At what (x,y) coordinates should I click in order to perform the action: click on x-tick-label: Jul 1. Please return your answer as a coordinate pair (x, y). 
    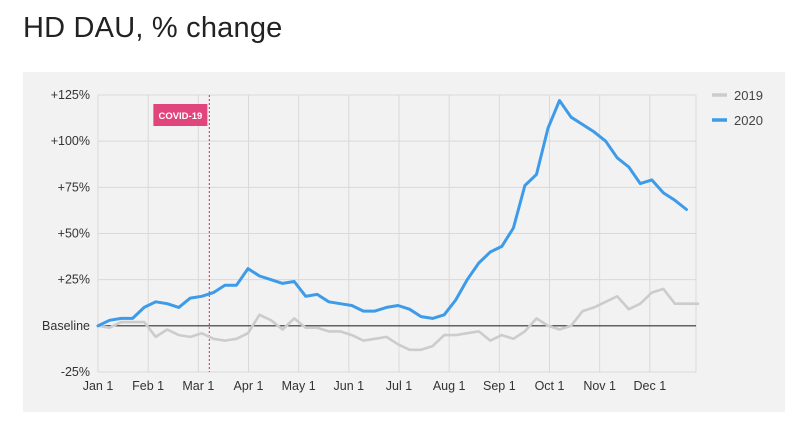
    Looking at the image, I should click on (399, 386).